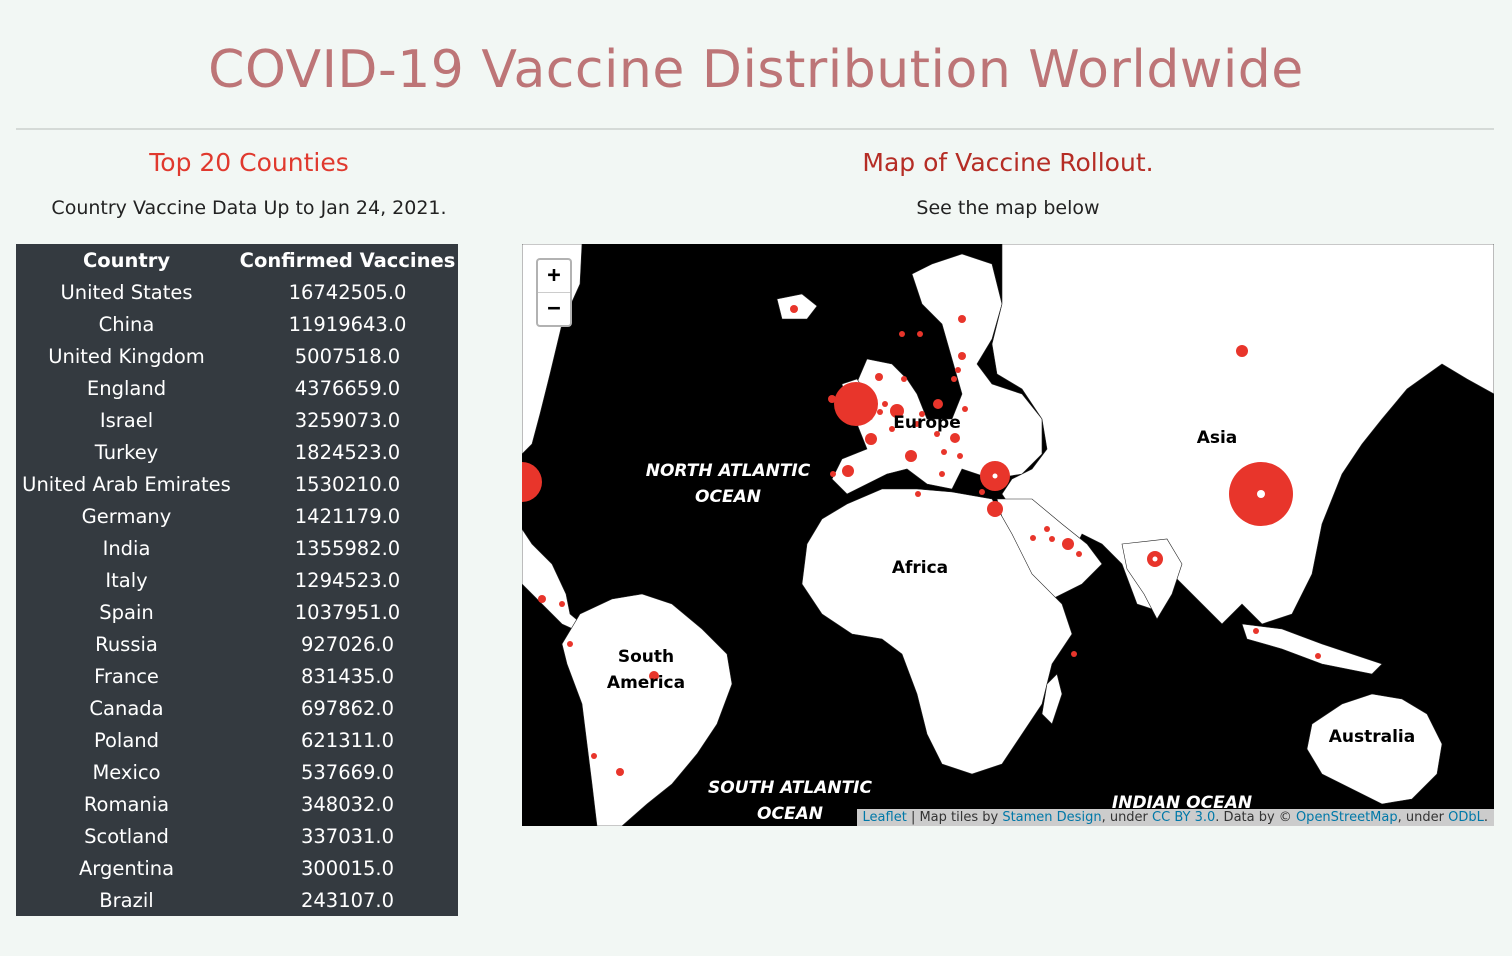  Describe the element at coordinates (954, 379) in the screenshot. I see `marker-lithuania` at that location.